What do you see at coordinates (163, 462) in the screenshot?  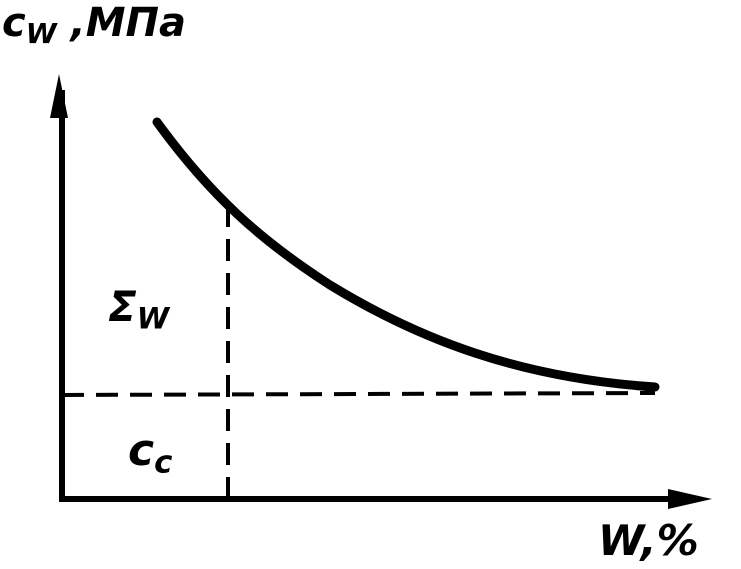 I see `cc-subscript: c` at bounding box center [163, 462].